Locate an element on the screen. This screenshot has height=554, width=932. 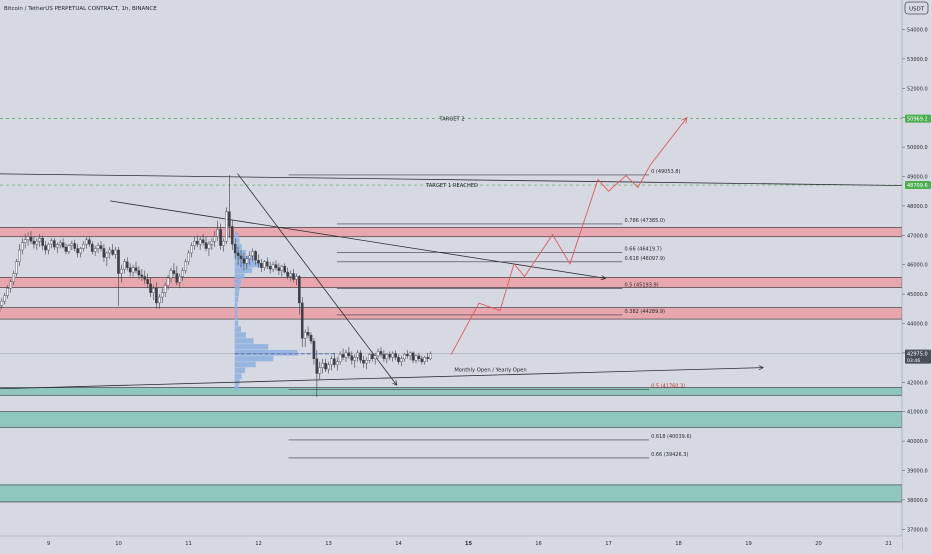
time-tick-label: 14 is located at coordinates (398, 544).